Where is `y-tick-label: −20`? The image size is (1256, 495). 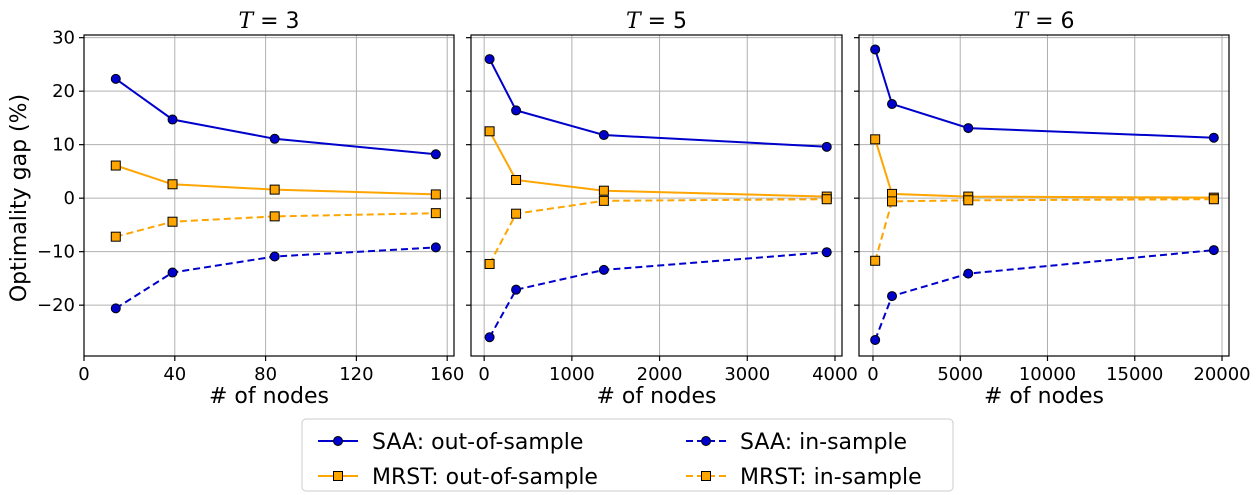 y-tick-label: −20 is located at coordinates (56, 305).